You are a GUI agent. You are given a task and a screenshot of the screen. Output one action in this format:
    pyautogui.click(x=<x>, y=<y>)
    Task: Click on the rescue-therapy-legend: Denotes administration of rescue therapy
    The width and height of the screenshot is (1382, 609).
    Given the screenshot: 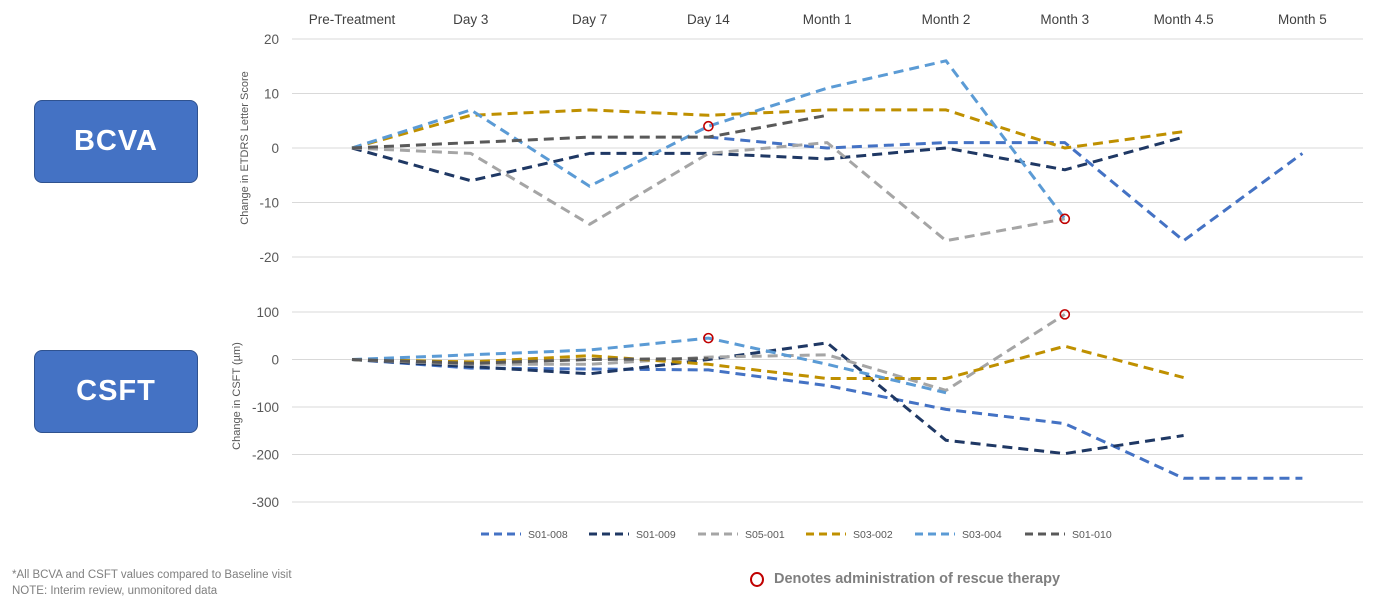 What is the action you would take?
    pyautogui.click(x=905, y=579)
    